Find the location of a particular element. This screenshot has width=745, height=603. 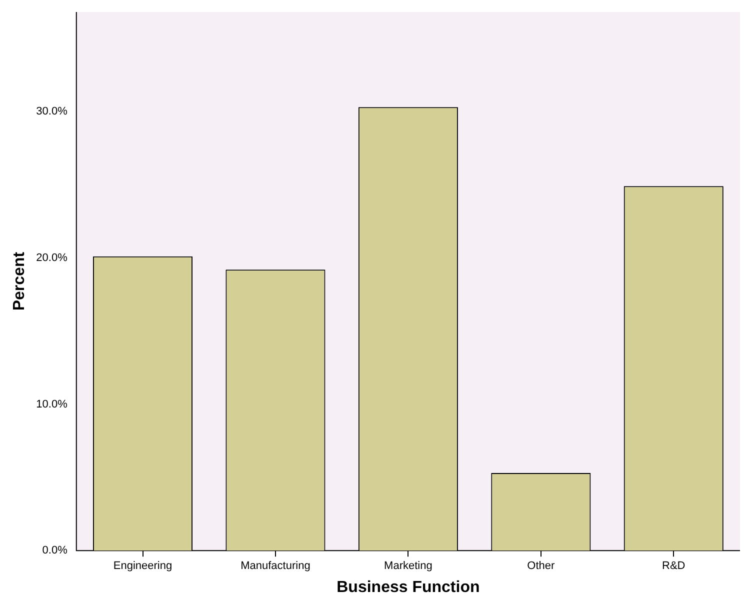

x-tick-label: Other is located at coordinates (541, 566).